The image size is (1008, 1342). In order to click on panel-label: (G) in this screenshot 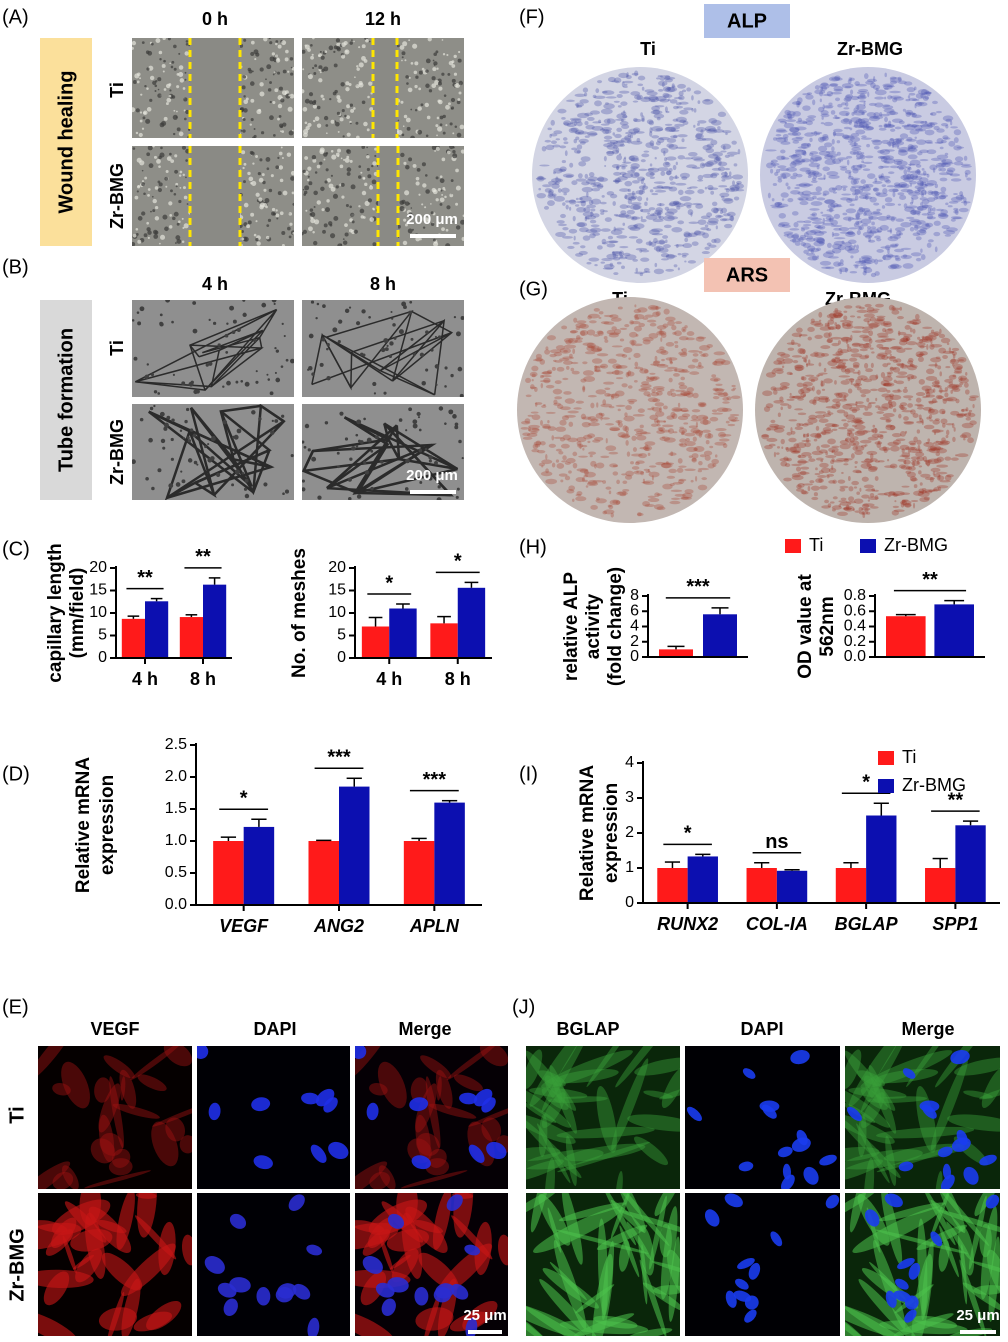, I will do `click(533, 289)`.